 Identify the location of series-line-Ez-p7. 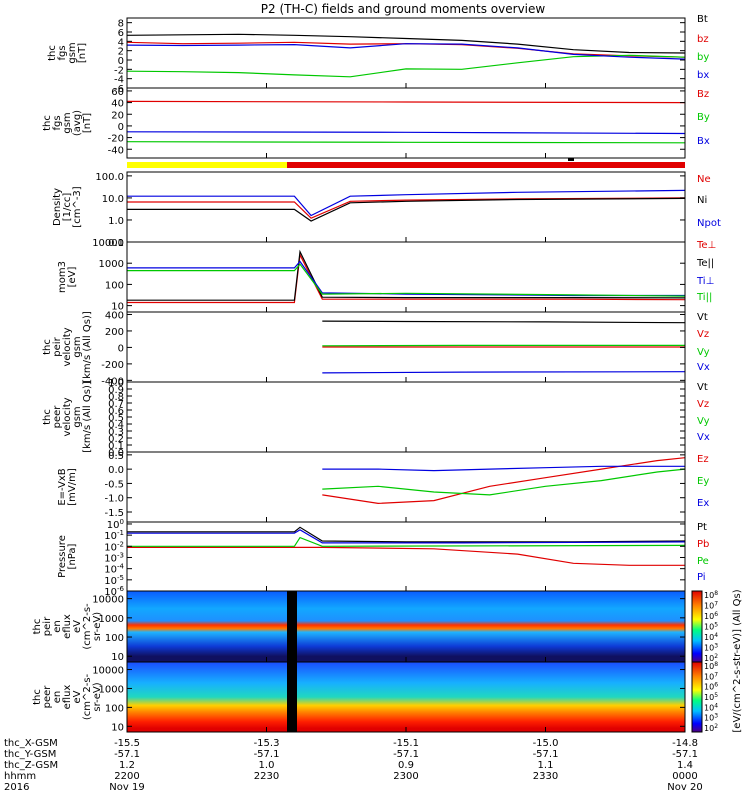
(504, 481).